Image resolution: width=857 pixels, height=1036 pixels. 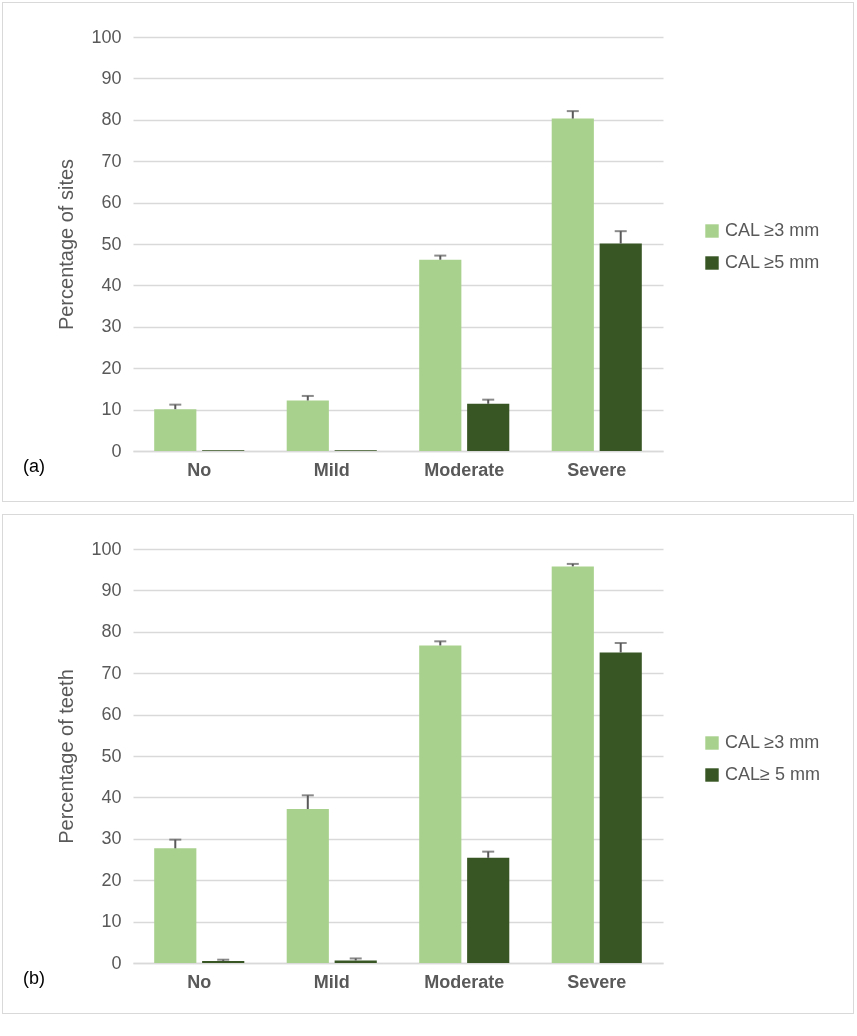 I want to click on y-axis-title: Percentage of teeth, so click(x=66, y=756).